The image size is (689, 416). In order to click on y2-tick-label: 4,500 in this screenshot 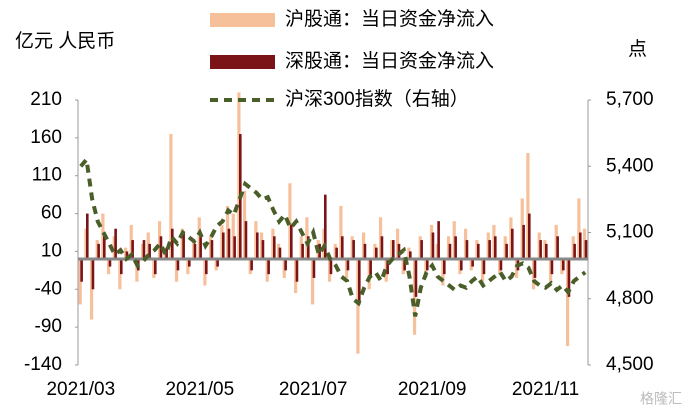, I will do `click(630, 364)`.